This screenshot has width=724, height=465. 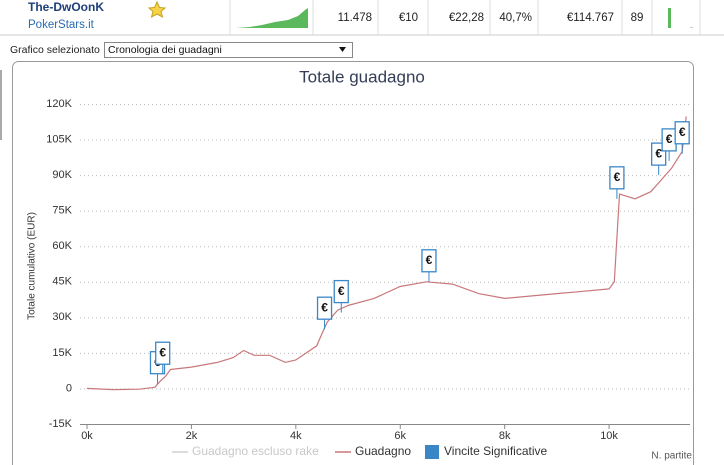 What do you see at coordinates (62, 175) in the screenshot?
I see `y-tick-label: 90K` at bounding box center [62, 175].